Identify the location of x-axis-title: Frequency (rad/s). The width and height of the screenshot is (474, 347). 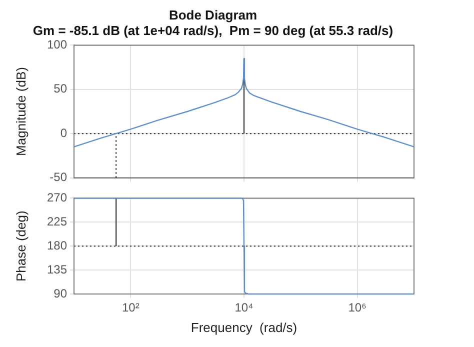
(244, 327).